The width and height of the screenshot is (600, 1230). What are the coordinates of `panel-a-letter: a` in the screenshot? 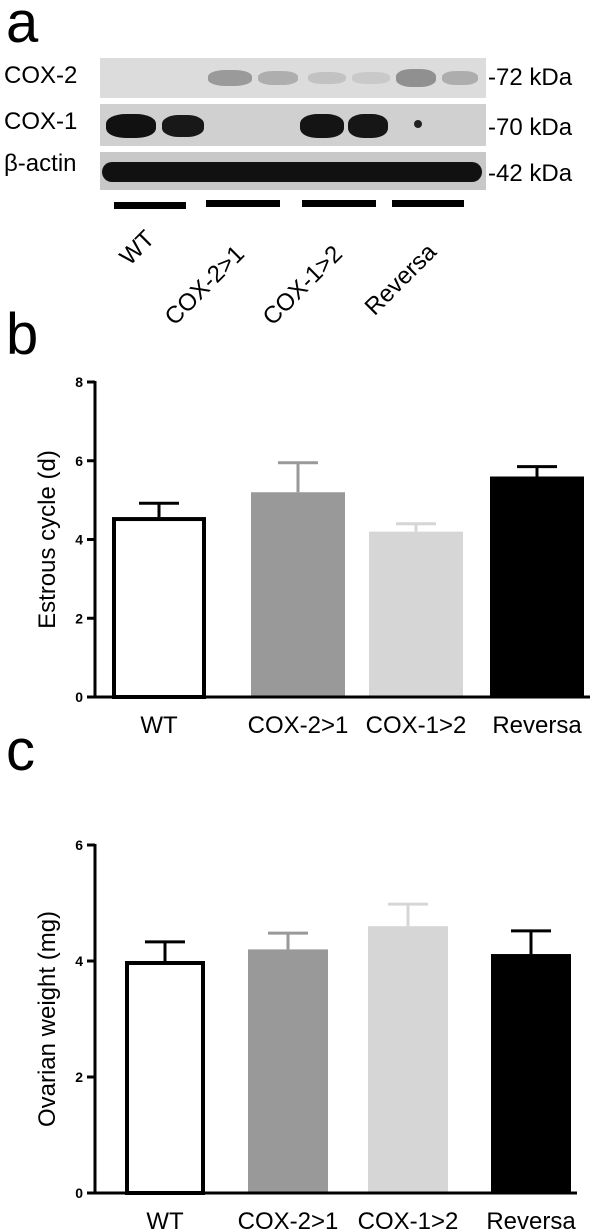 It's located at (22, 27).